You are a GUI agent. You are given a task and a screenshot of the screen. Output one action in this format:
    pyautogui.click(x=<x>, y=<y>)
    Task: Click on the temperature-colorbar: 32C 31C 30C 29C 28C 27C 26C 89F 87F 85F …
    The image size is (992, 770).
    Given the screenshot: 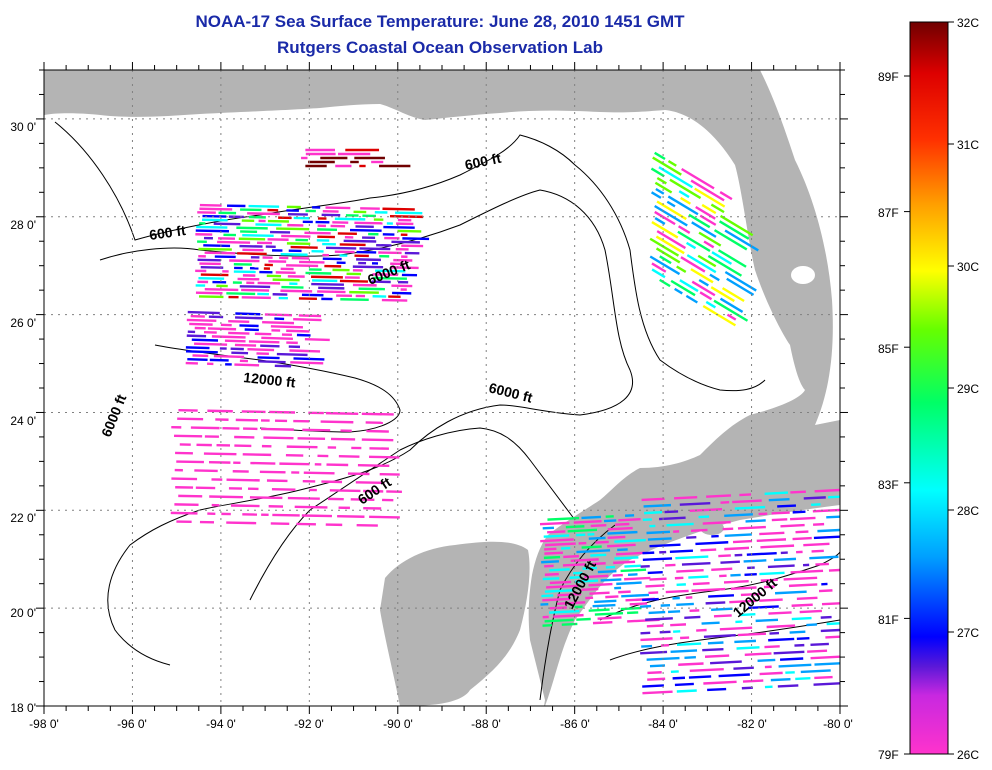 What is the action you would take?
    pyautogui.click(x=928, y=389)
    